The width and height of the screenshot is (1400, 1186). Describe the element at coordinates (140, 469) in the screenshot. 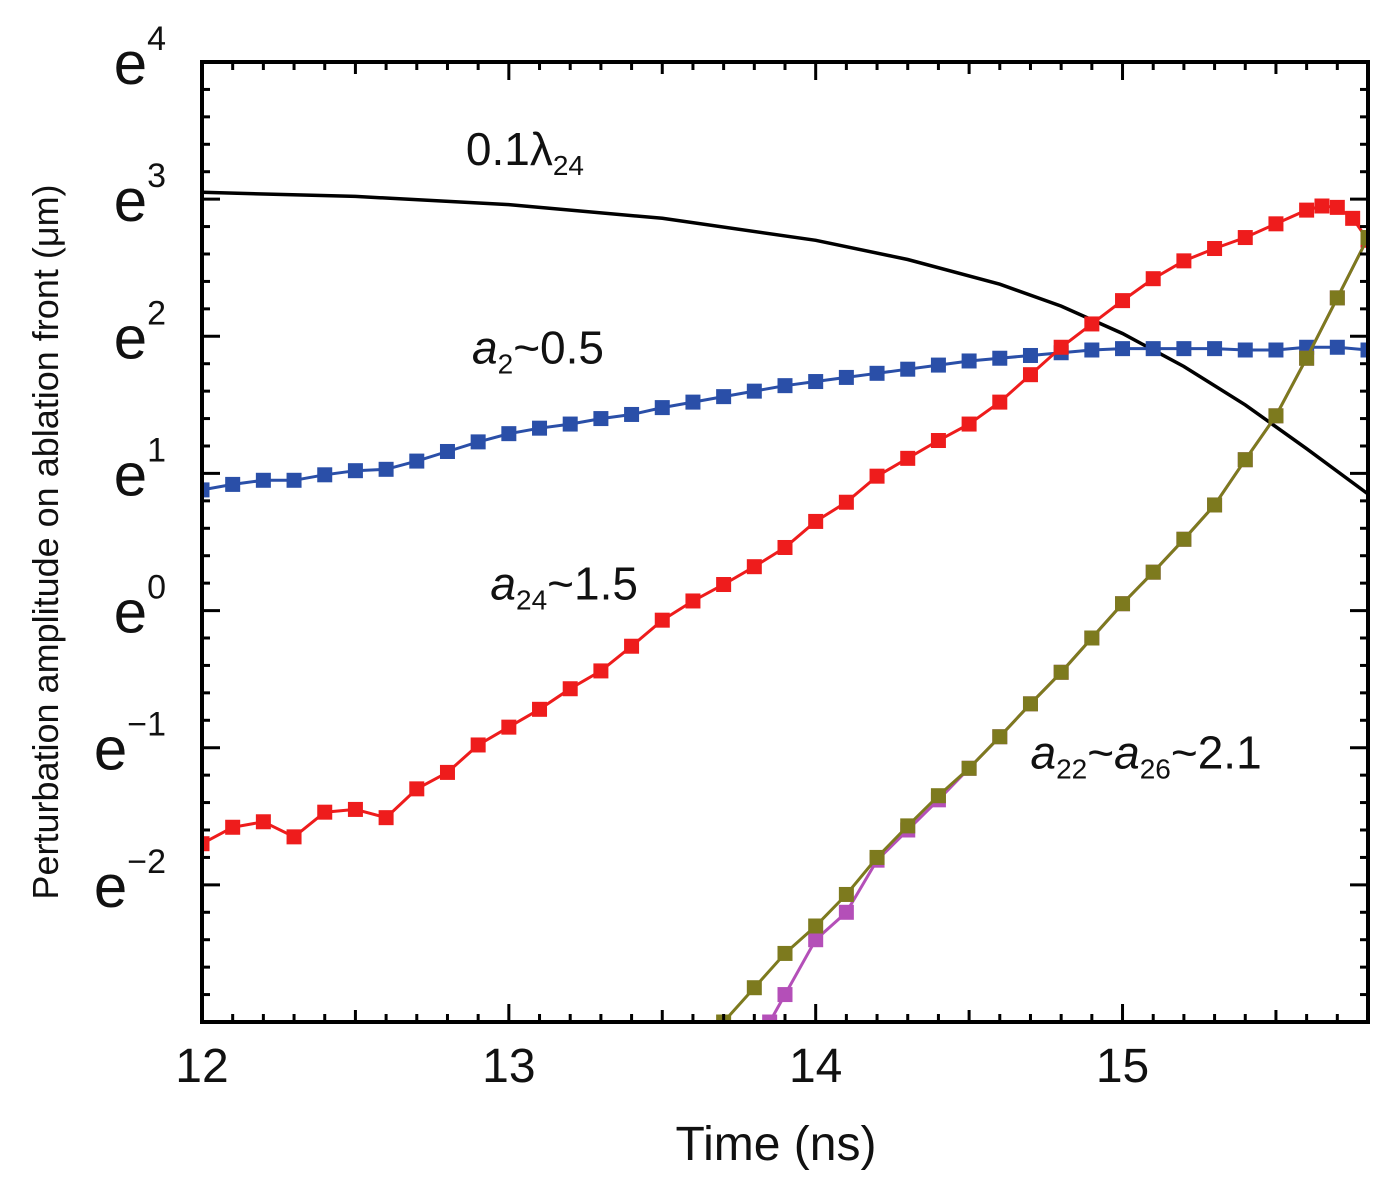

I see `y-tick-label: e1` at that location.